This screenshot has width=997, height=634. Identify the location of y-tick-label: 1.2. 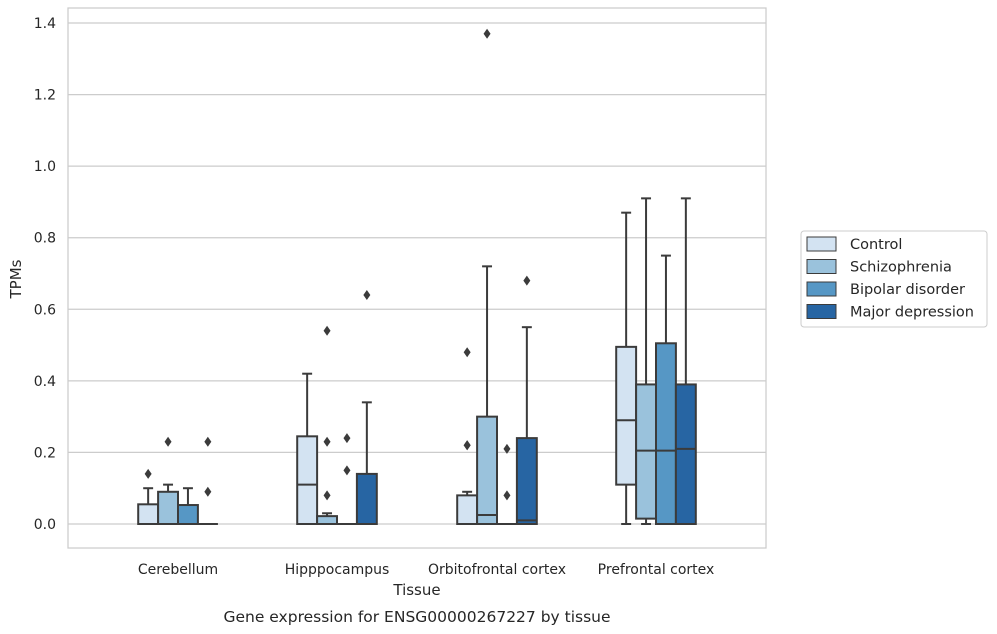
(45, 96).